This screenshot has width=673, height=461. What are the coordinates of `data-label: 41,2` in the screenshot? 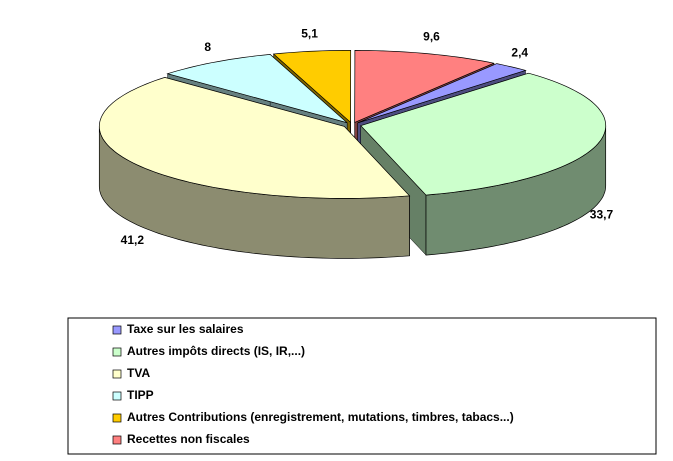 It's located at (133, 240).